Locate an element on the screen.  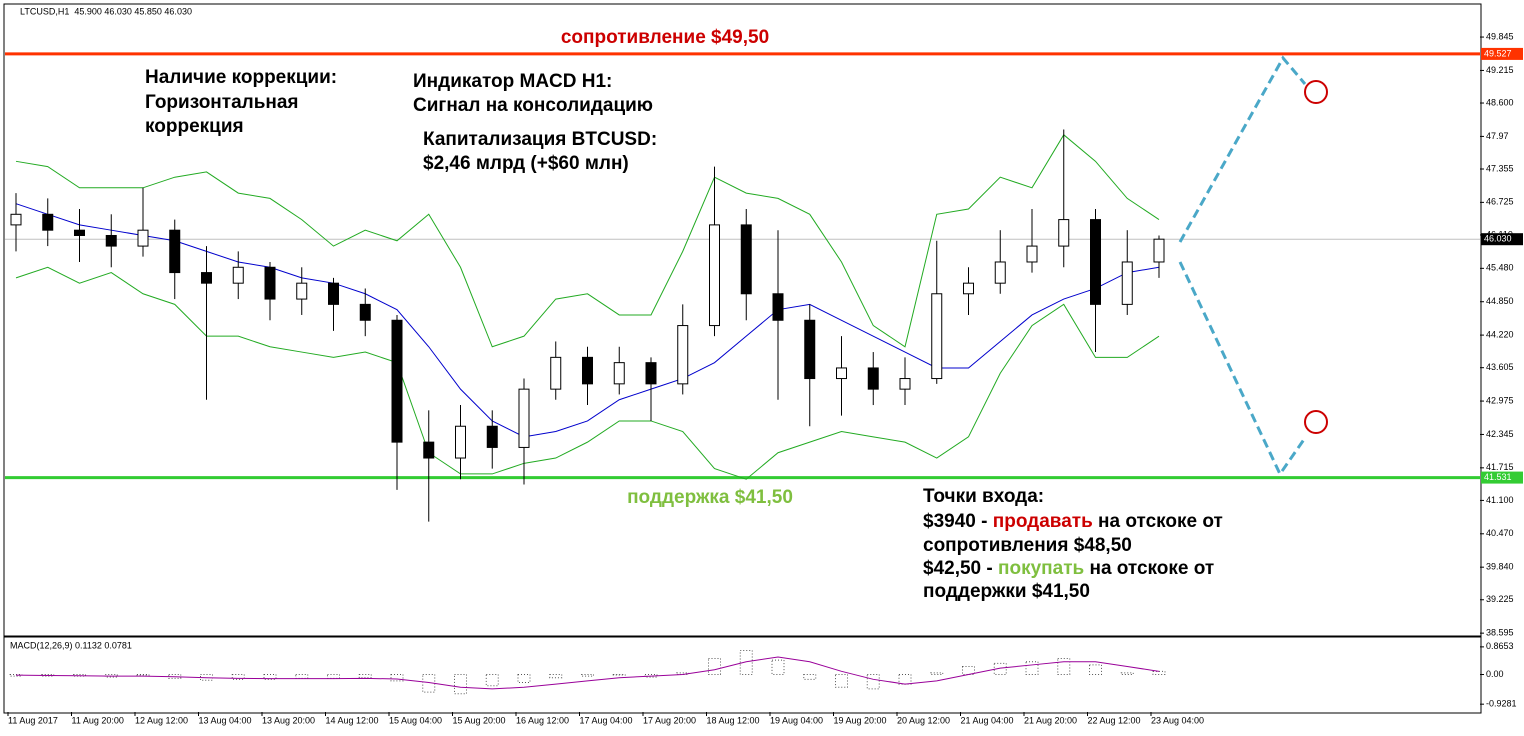
y-tick-label: 42.975 is located at coordinates (1500, 400).